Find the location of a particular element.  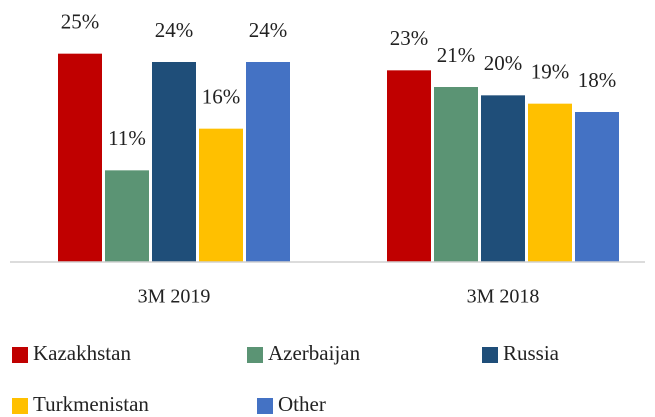

value-label: 11% is located at coordinates (127, 138).